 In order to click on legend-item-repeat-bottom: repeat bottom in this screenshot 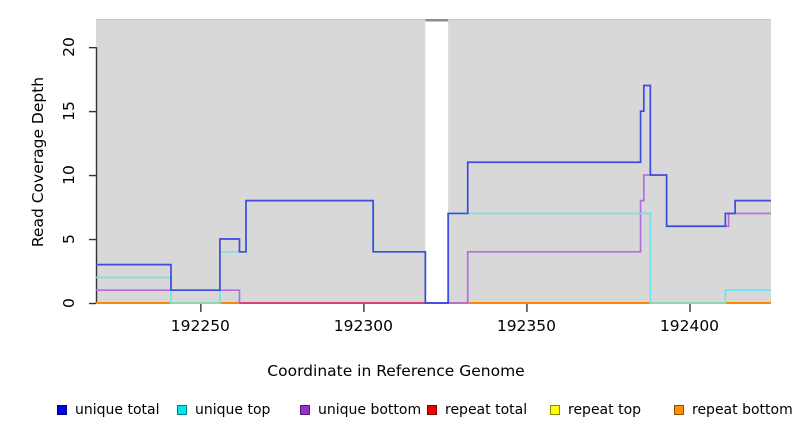, I will do `click(733, 409)`.